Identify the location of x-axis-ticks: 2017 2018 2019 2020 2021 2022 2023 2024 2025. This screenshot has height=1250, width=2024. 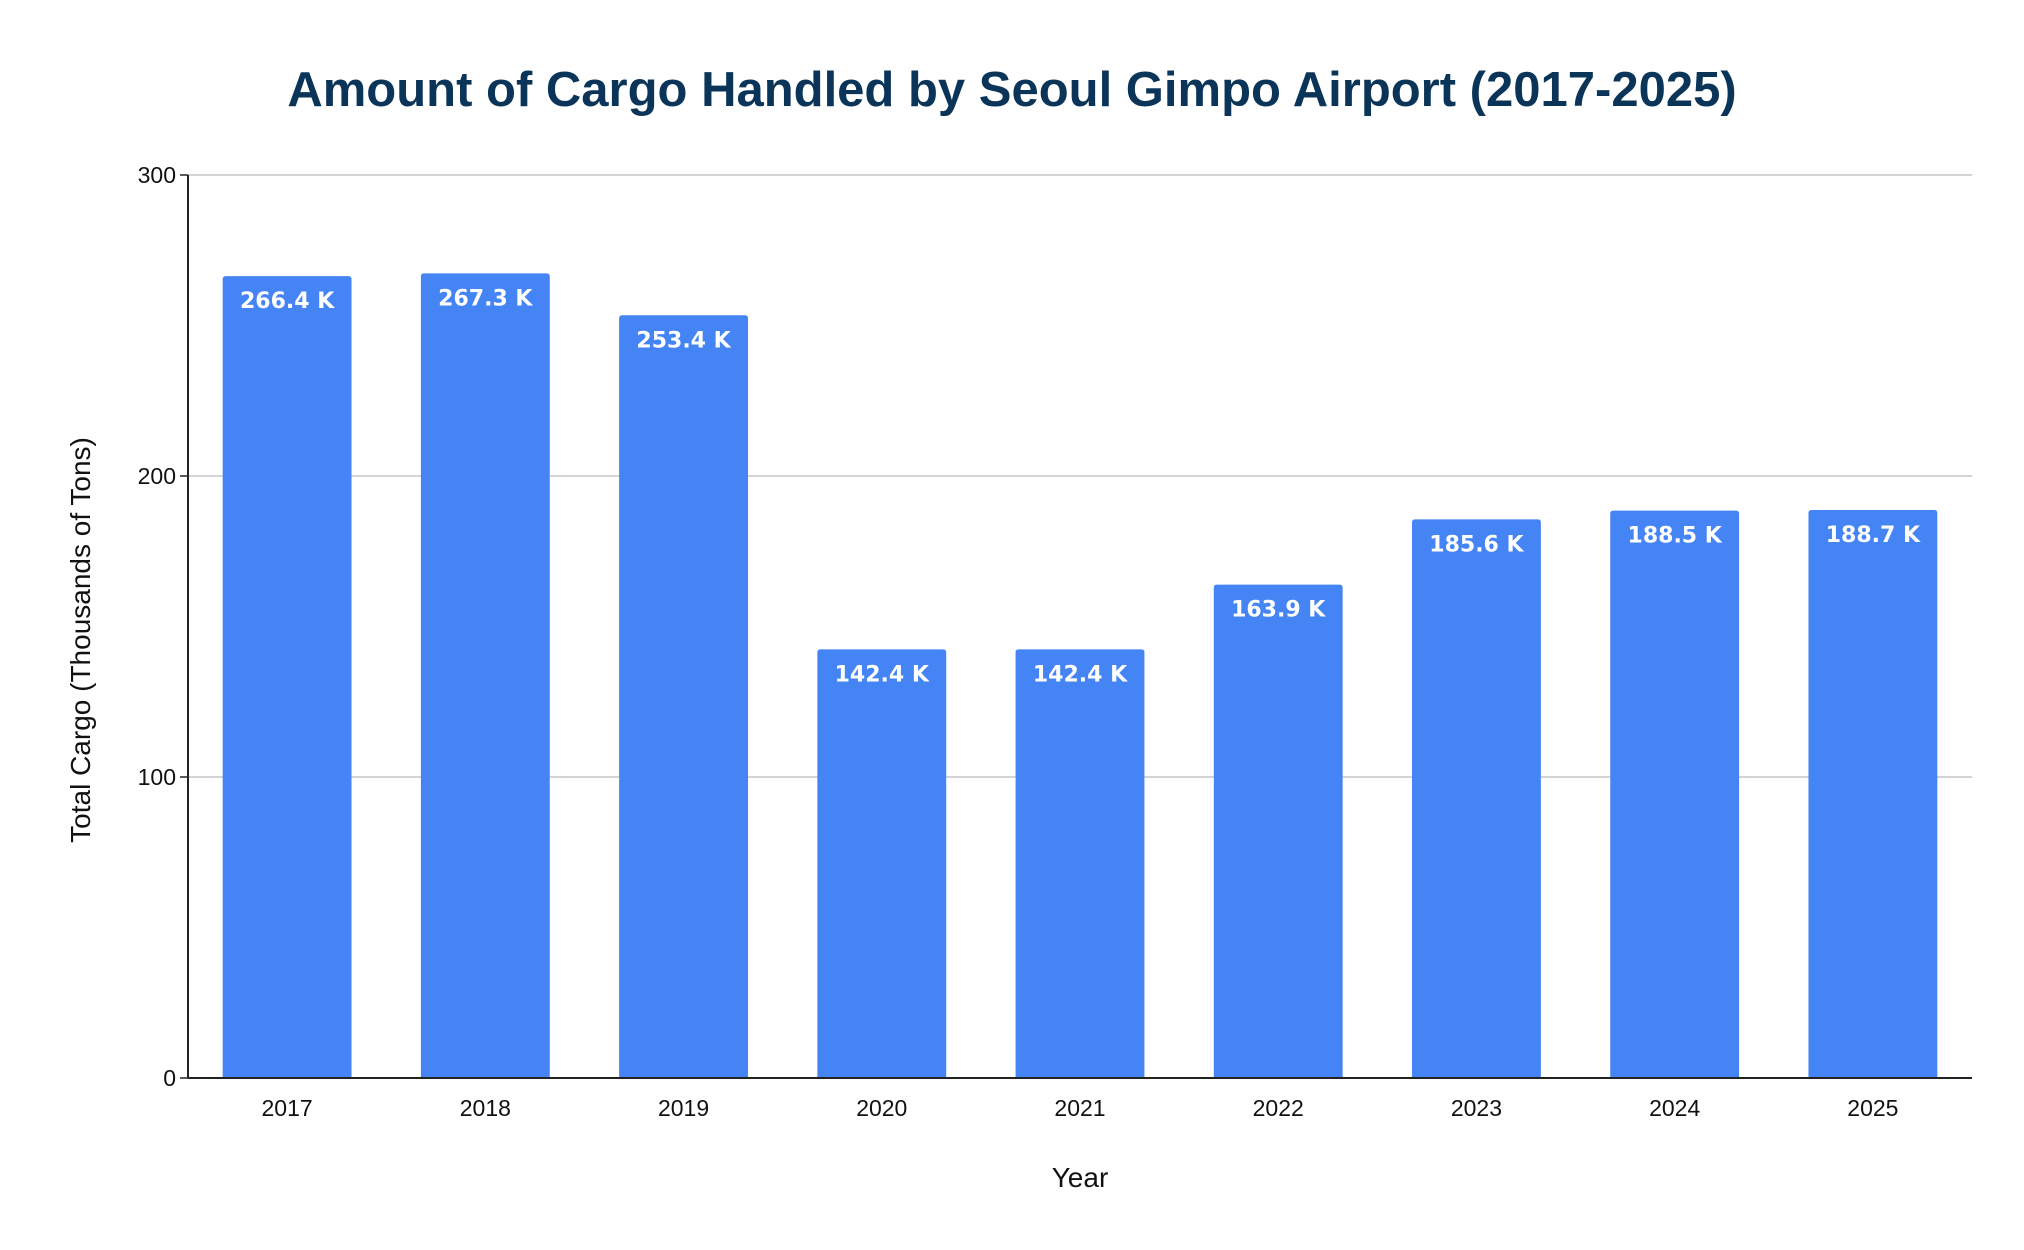
(1080, 1108).